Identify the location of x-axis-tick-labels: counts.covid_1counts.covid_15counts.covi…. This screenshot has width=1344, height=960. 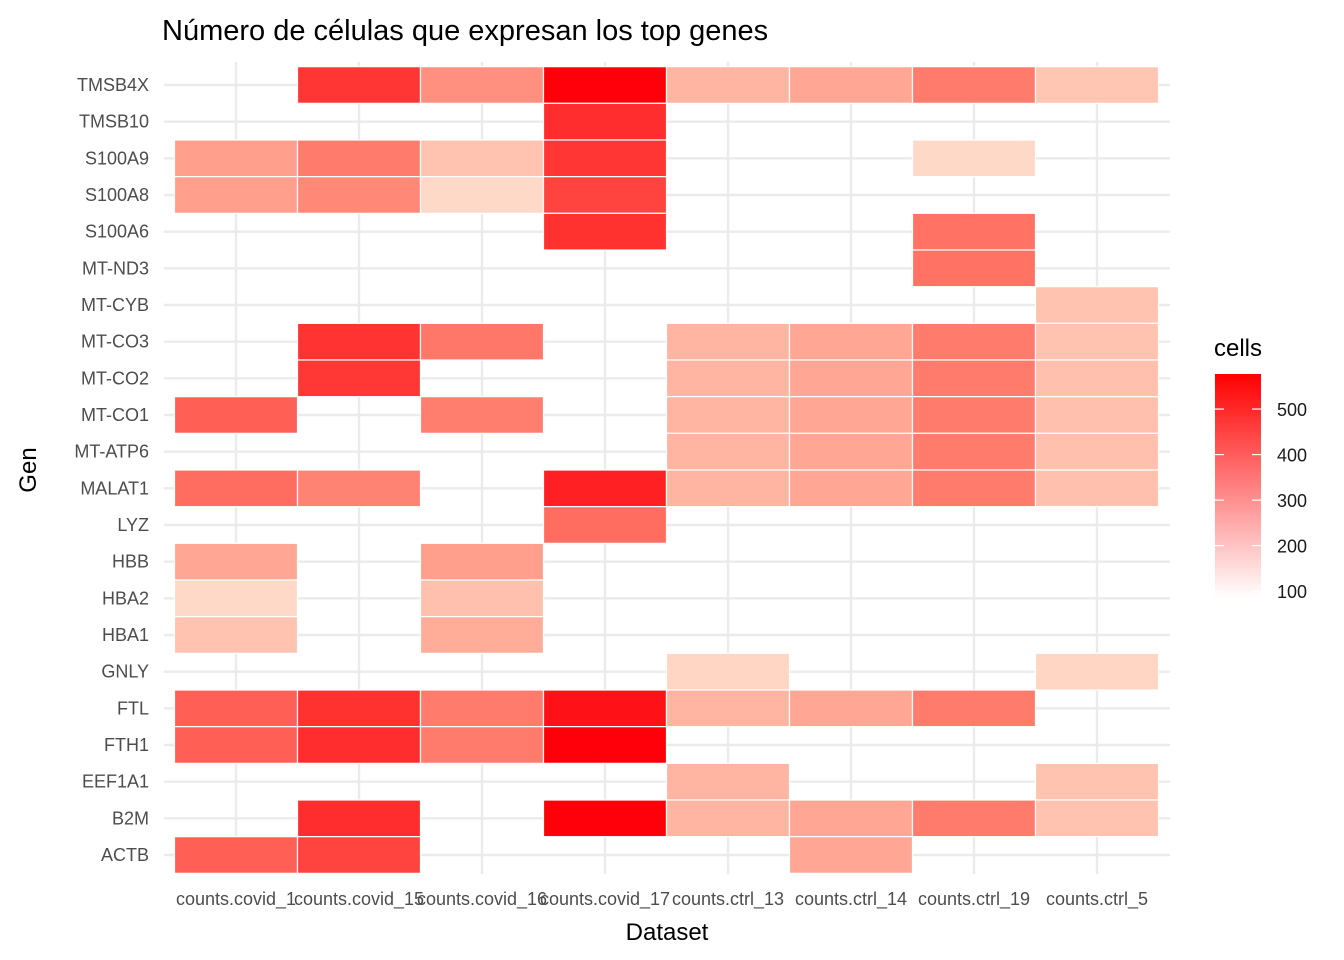
(662, 899).